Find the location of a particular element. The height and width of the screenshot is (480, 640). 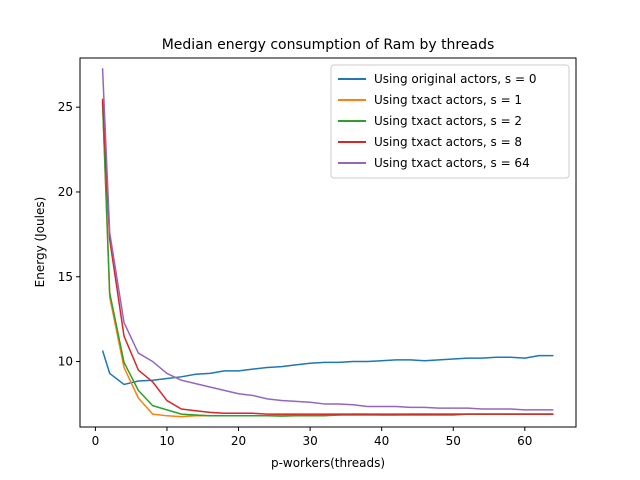

y-tick-label-1: 15 is located at coordinates (65, 277).